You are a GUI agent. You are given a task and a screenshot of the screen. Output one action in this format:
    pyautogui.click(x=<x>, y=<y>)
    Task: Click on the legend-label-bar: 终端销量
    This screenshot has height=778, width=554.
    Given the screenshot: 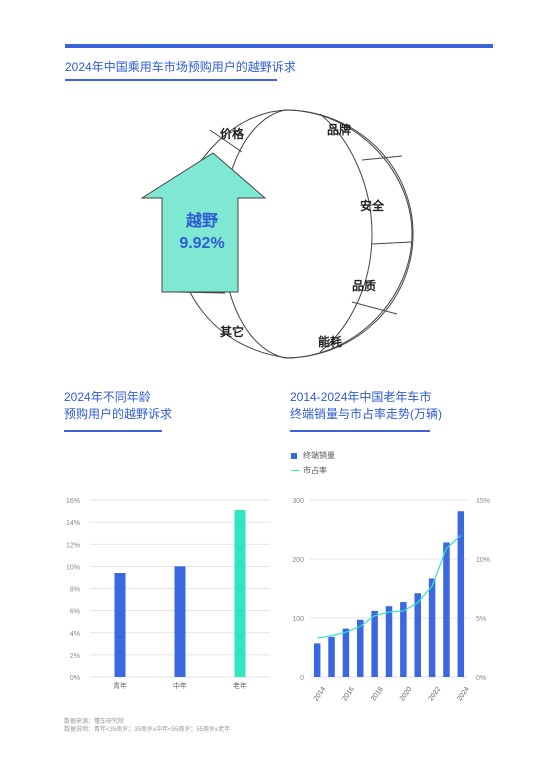 What is the action you would take?
    pyautogui.click(x=319, y=455)
    